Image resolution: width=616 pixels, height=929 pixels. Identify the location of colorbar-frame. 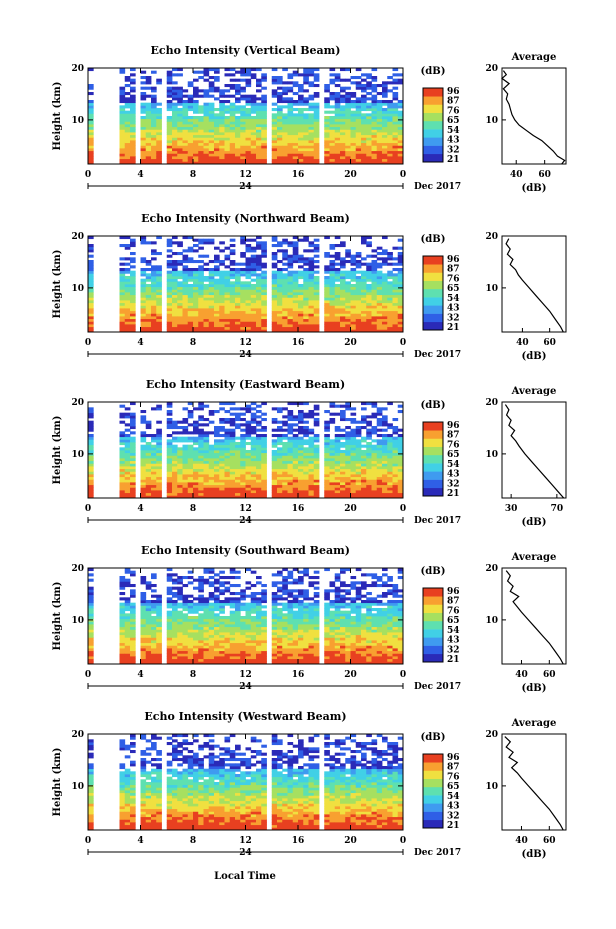
(433, 125).